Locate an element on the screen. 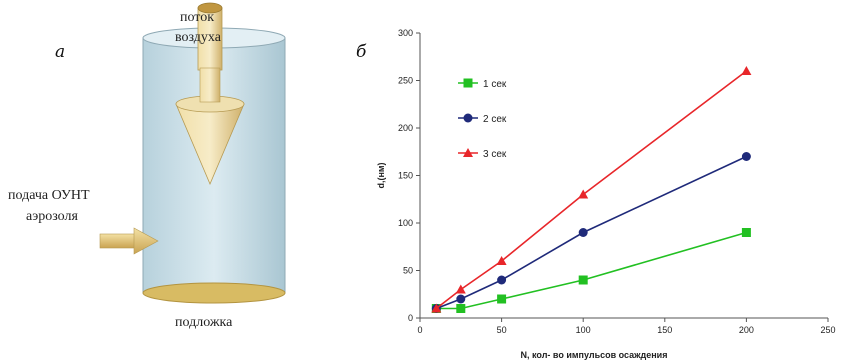 This screenshot has width=846, height=362. label-feed-line1: подача ОУНТ is located at coordinates (49, 195).